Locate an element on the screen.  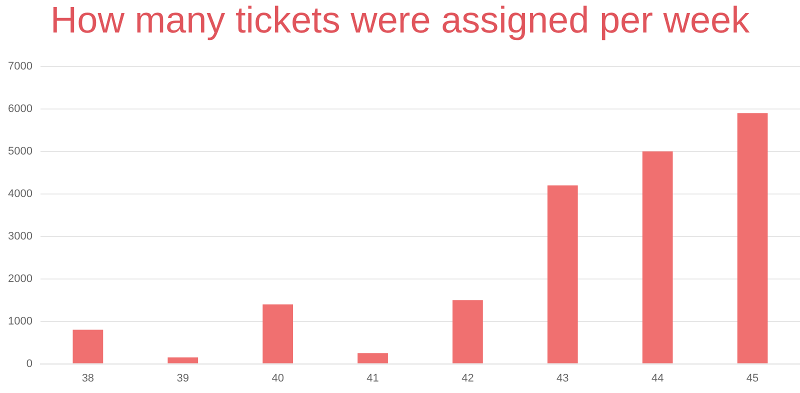
chart-title: How many tickets were assigned per week is located at coordinates (400, 20).